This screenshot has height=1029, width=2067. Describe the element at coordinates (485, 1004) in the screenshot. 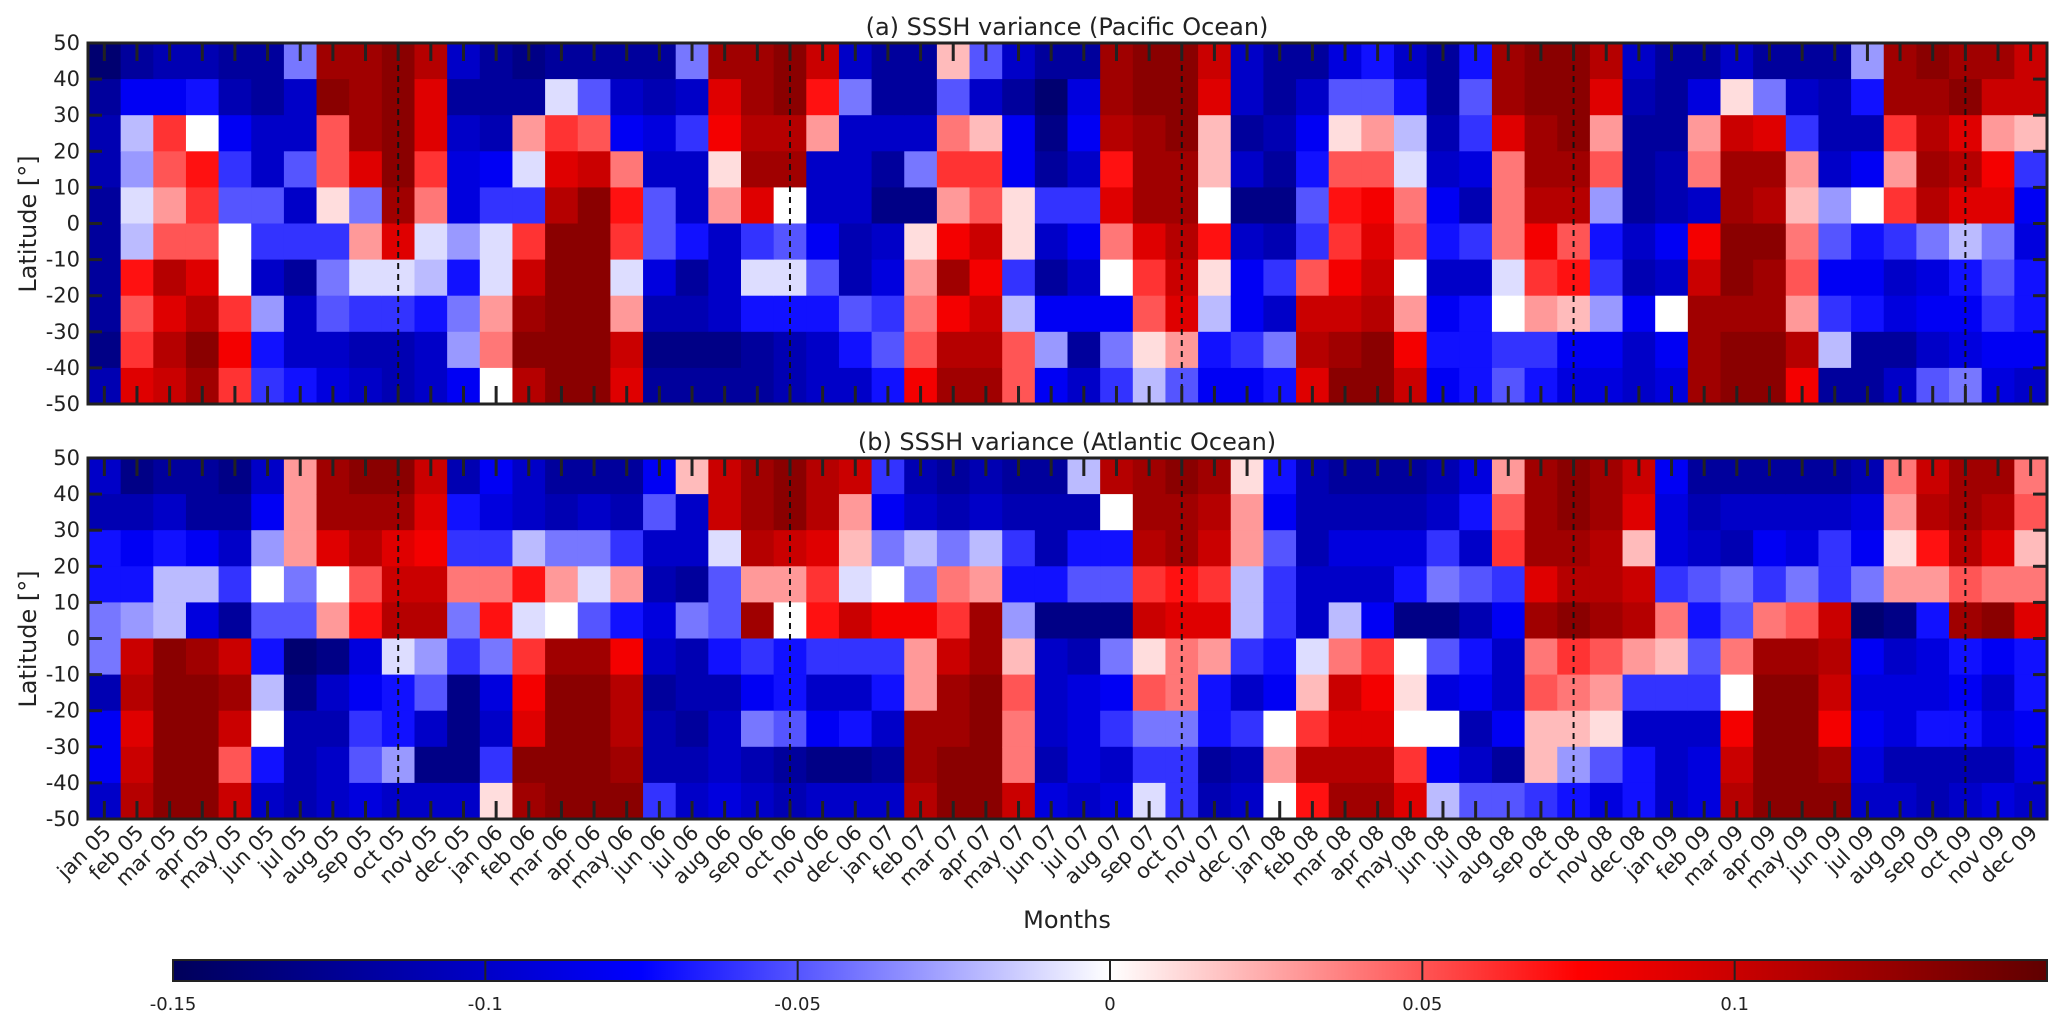

I see `colorbar-tick-label: -0.1` at that location.